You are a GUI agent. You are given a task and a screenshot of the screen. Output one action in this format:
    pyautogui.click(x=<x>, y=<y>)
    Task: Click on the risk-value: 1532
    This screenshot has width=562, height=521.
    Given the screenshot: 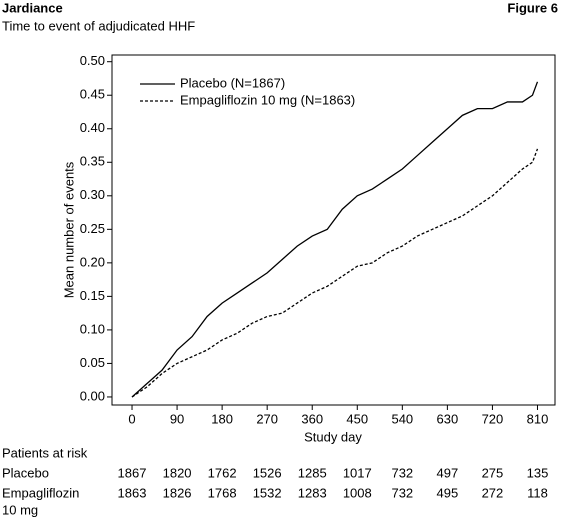 What is the action you would take?
    pyautogui.click(x=267, y=492)
    